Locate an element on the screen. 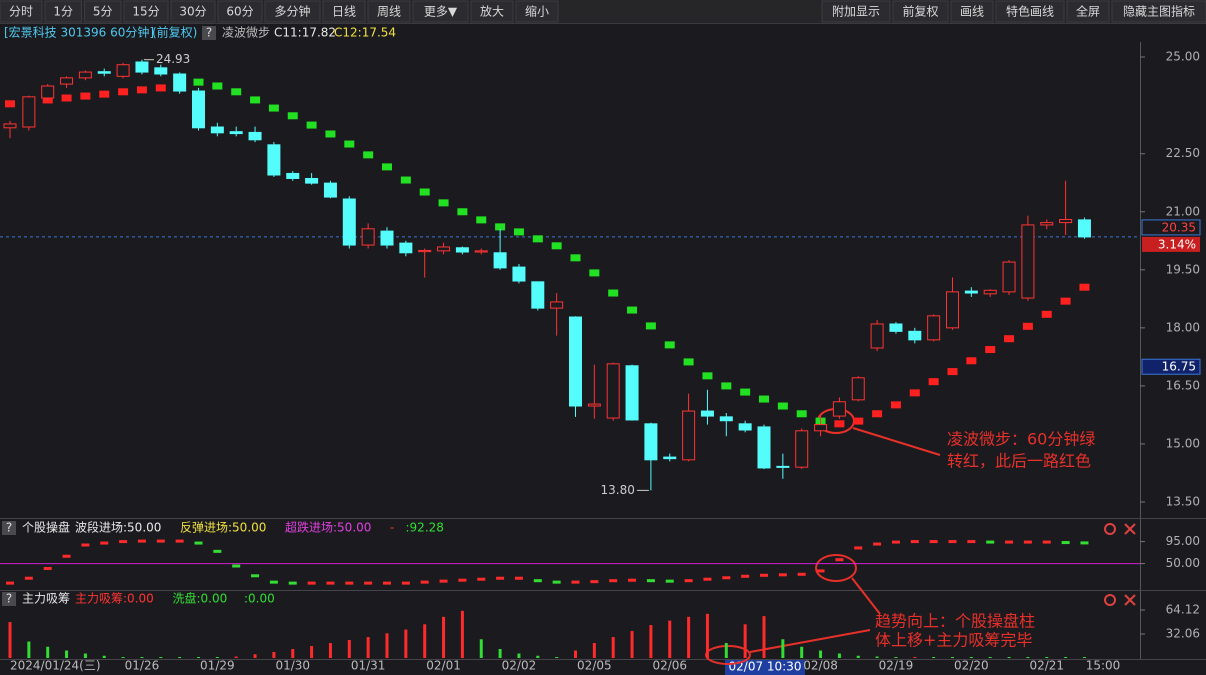 The width and height of the screenshot is (1206, 675). legend-item: 反弹进场:50.00 is located at coordinates (223, 528).